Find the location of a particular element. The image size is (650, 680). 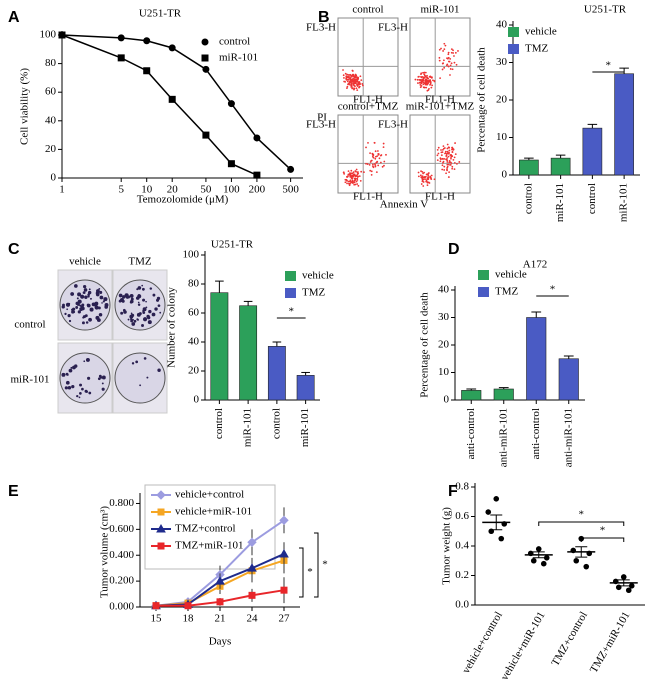

series-line is located at coordinates (176, 102).